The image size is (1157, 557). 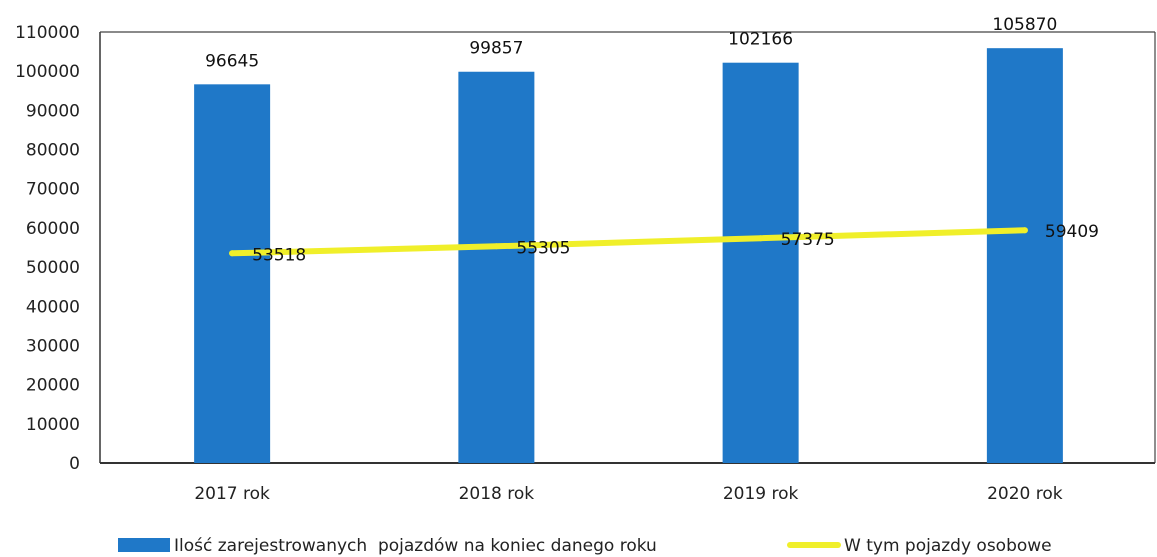 I want to click on y-tick-label: 110000, so click(x=47, y=33).